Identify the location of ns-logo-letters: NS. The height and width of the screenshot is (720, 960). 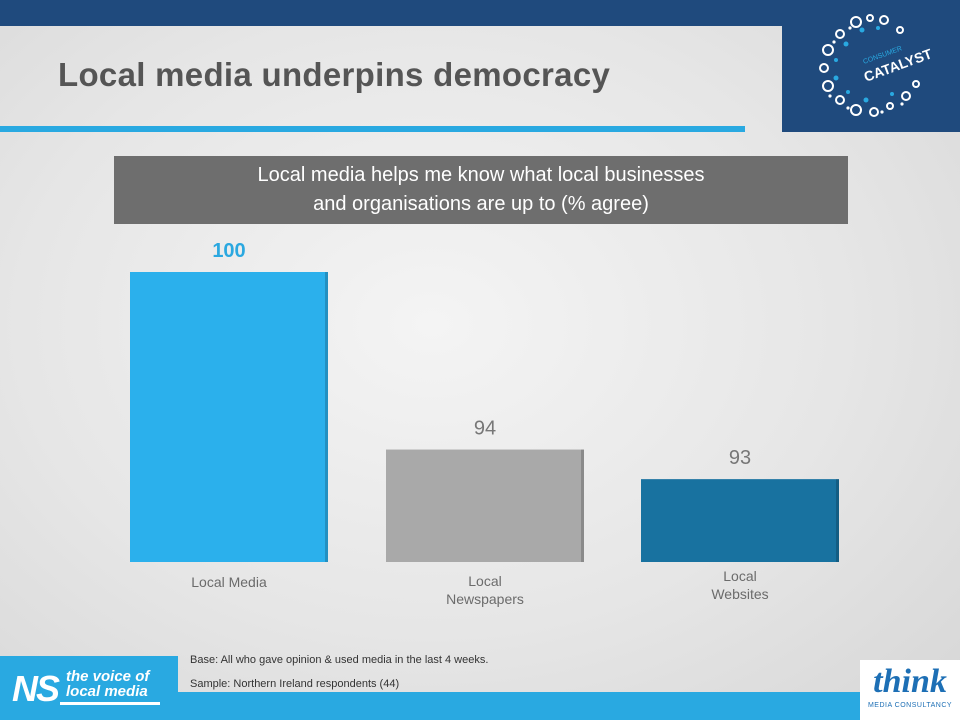
(36, 688).